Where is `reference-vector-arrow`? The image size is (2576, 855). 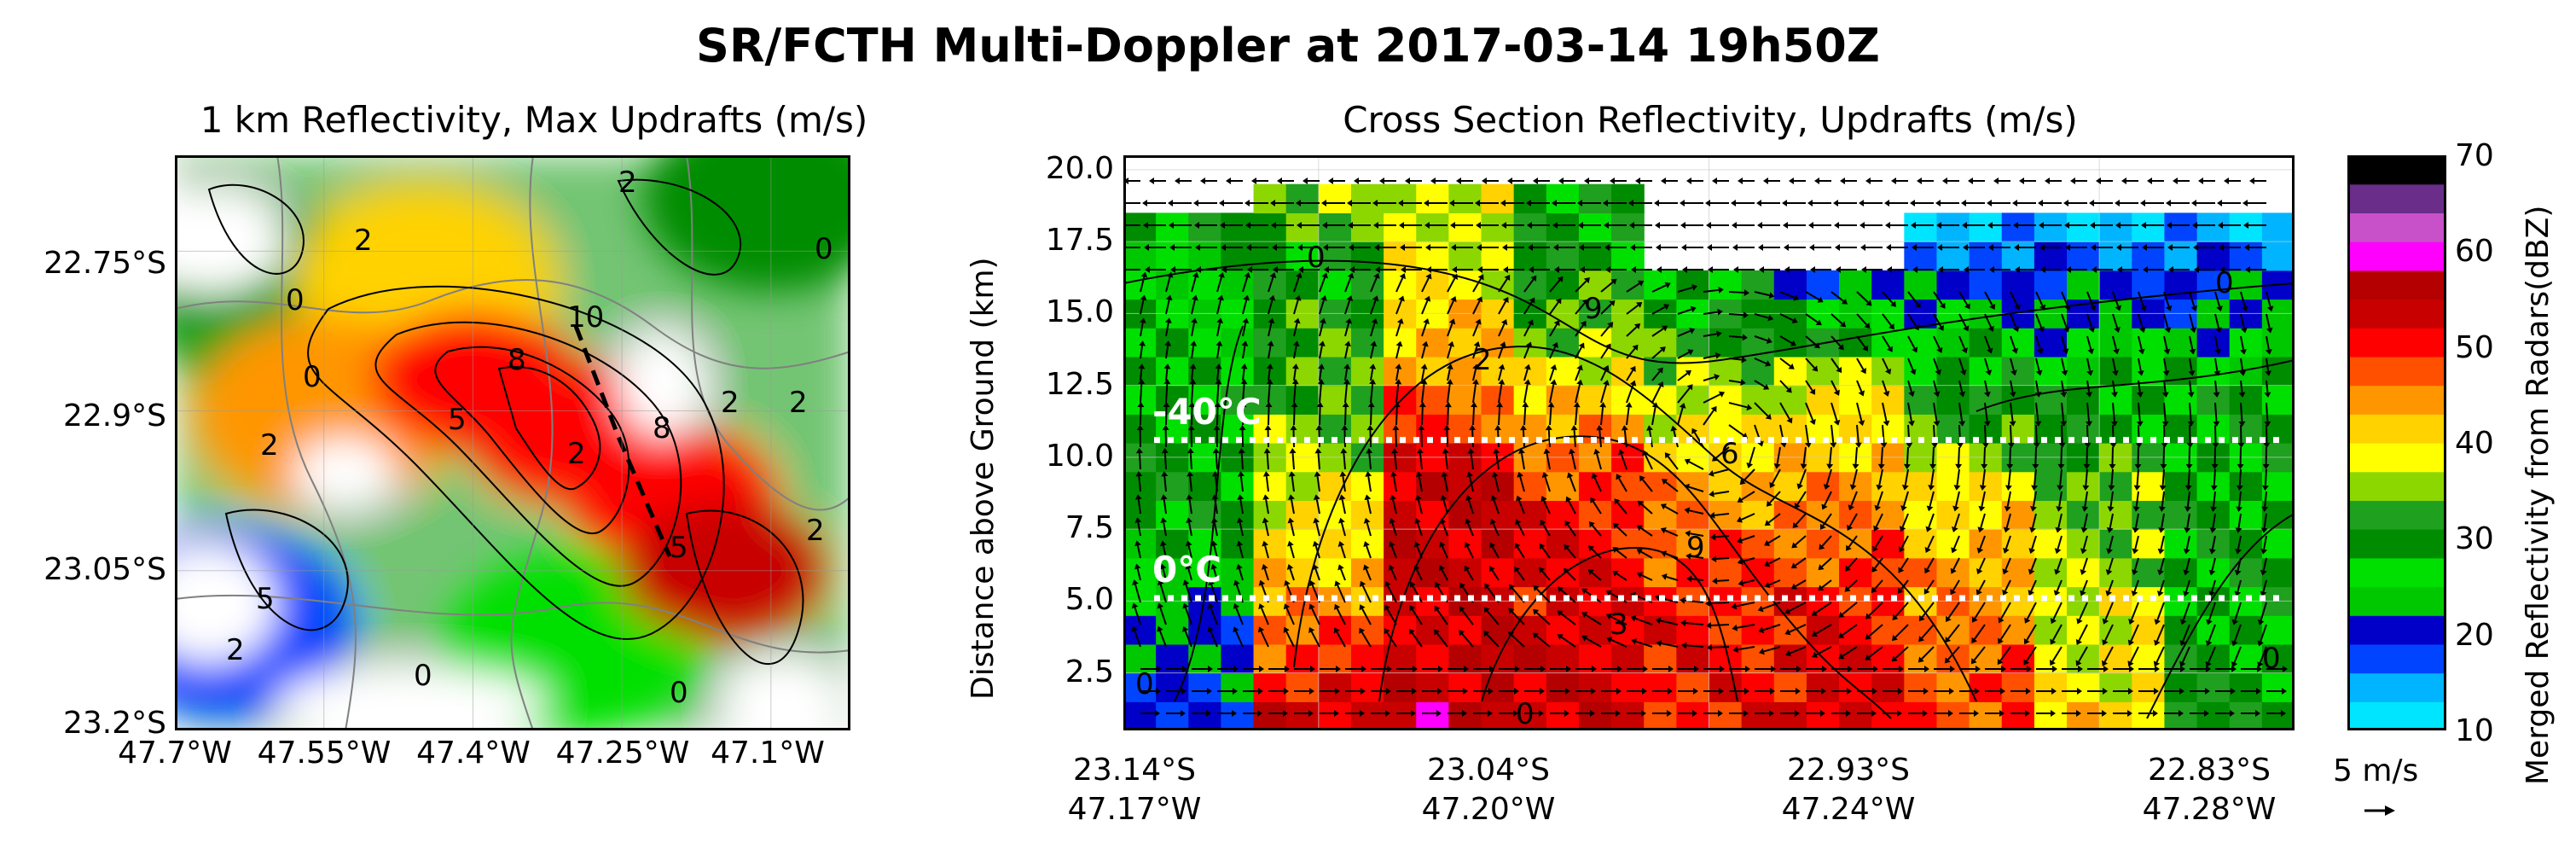
reference-vector-arrow is located at coordinates (2379, 811).